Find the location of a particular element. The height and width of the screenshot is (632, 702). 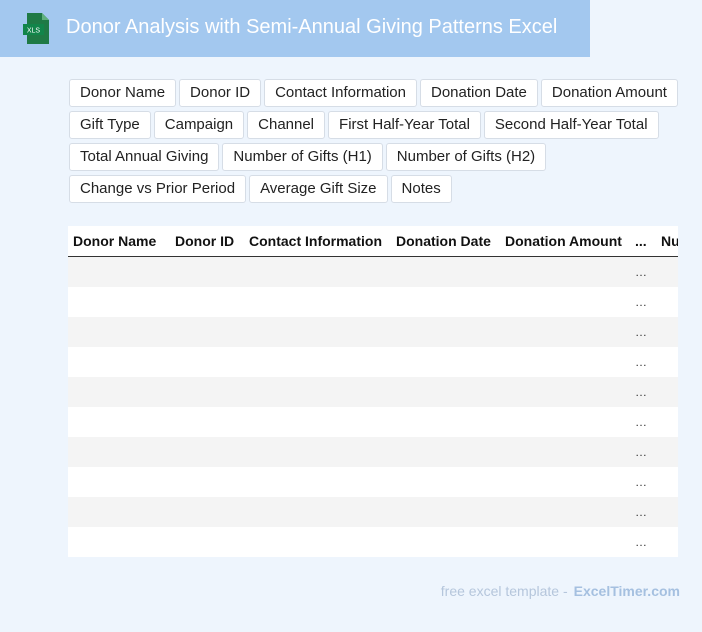

tag: Number of Gifts (H2) is located at coordinates (466, 157).